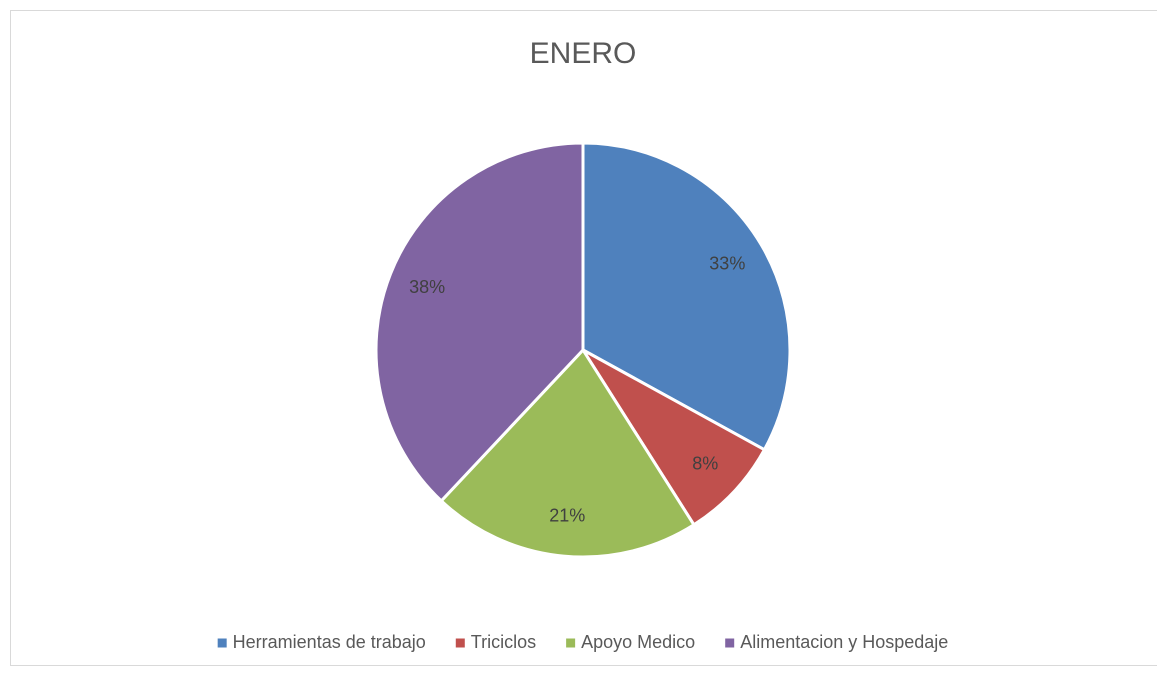 The height and width of the screenshot is (673, 1157). I want to click on data-label: 8%, so click(705, 464).